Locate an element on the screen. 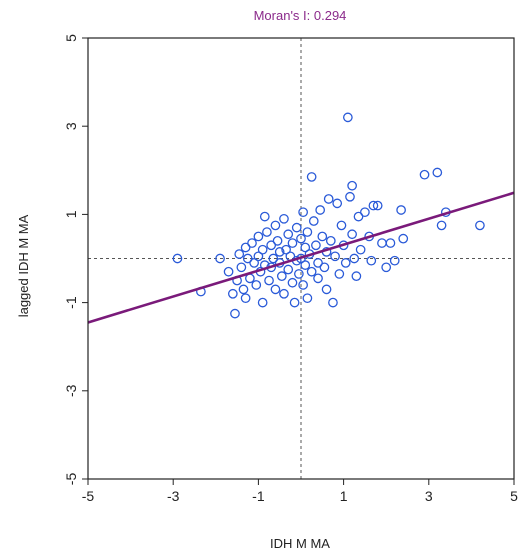 The width and height of the screenshot is (518, 553). x-tick-label: 3 is located at coordinates (429, 496).